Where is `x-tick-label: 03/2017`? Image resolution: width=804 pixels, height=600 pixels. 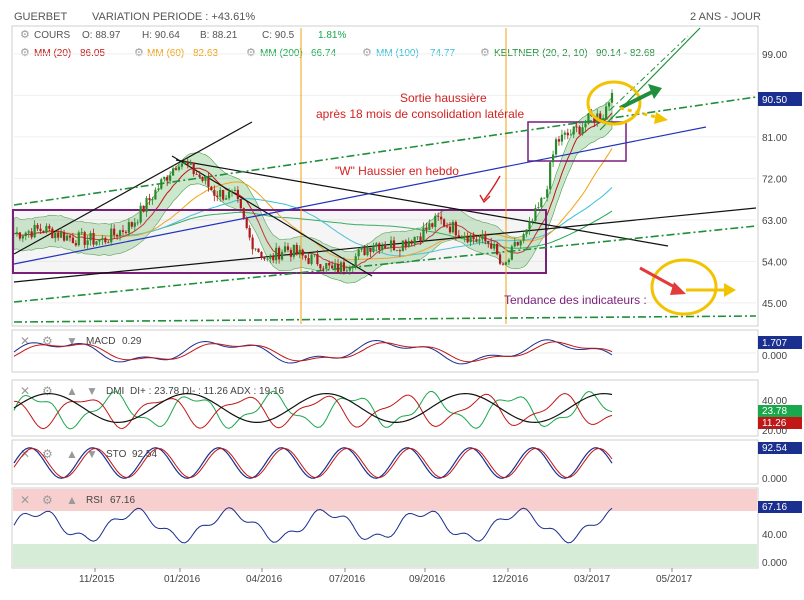 x-tick-label: 03/2017 is located at coordinates (592, 579).